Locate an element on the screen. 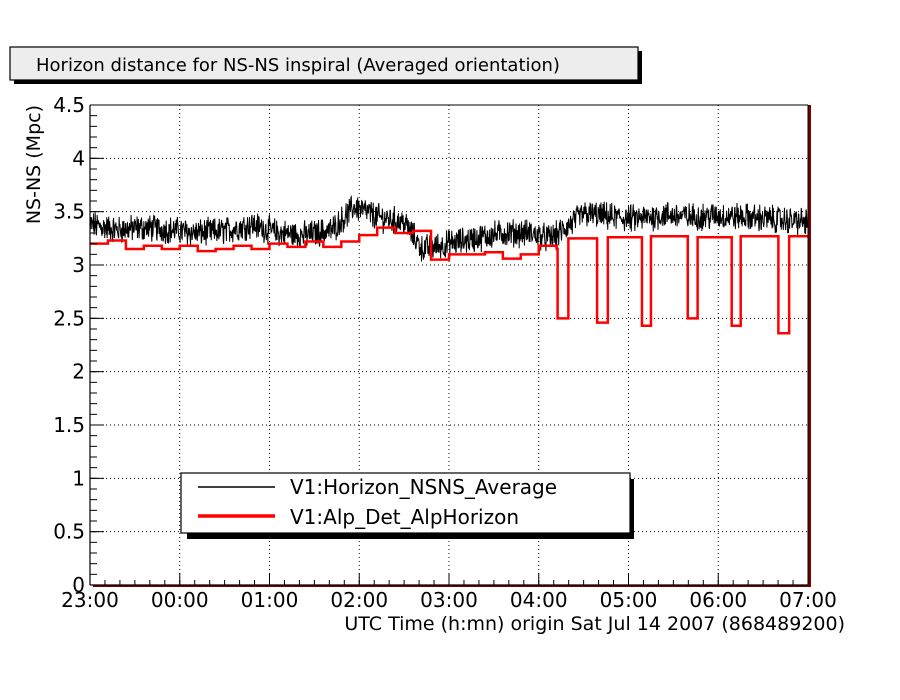 The width and height of the screenshot is (900, 700). y-tick-label: 0.5 is located at coordinates (69, 532).